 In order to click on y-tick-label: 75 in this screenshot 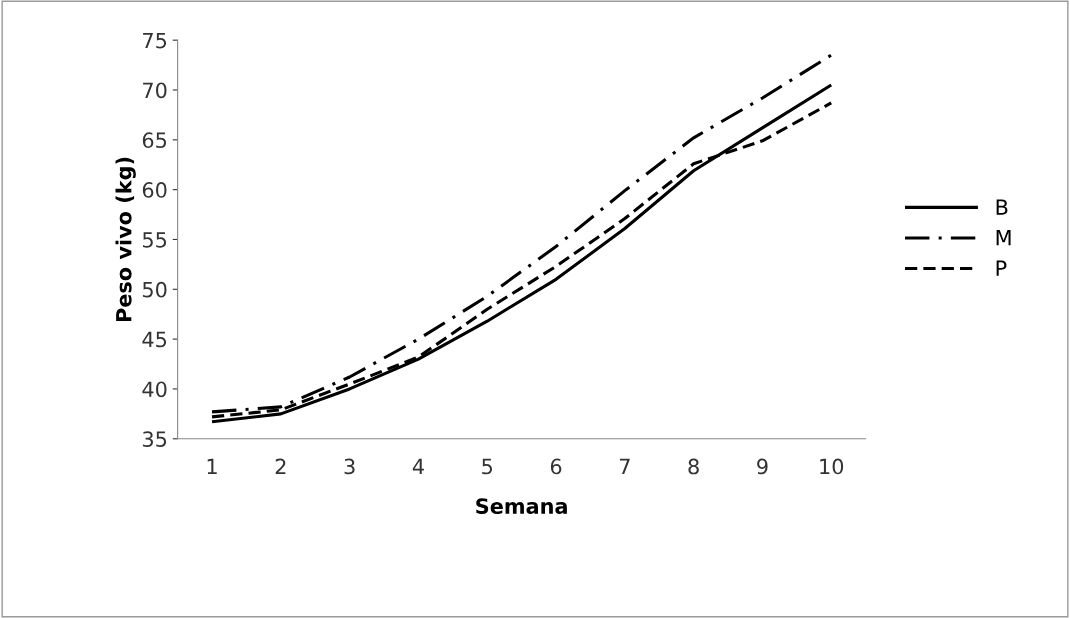, I will do `click(155, 40)`.